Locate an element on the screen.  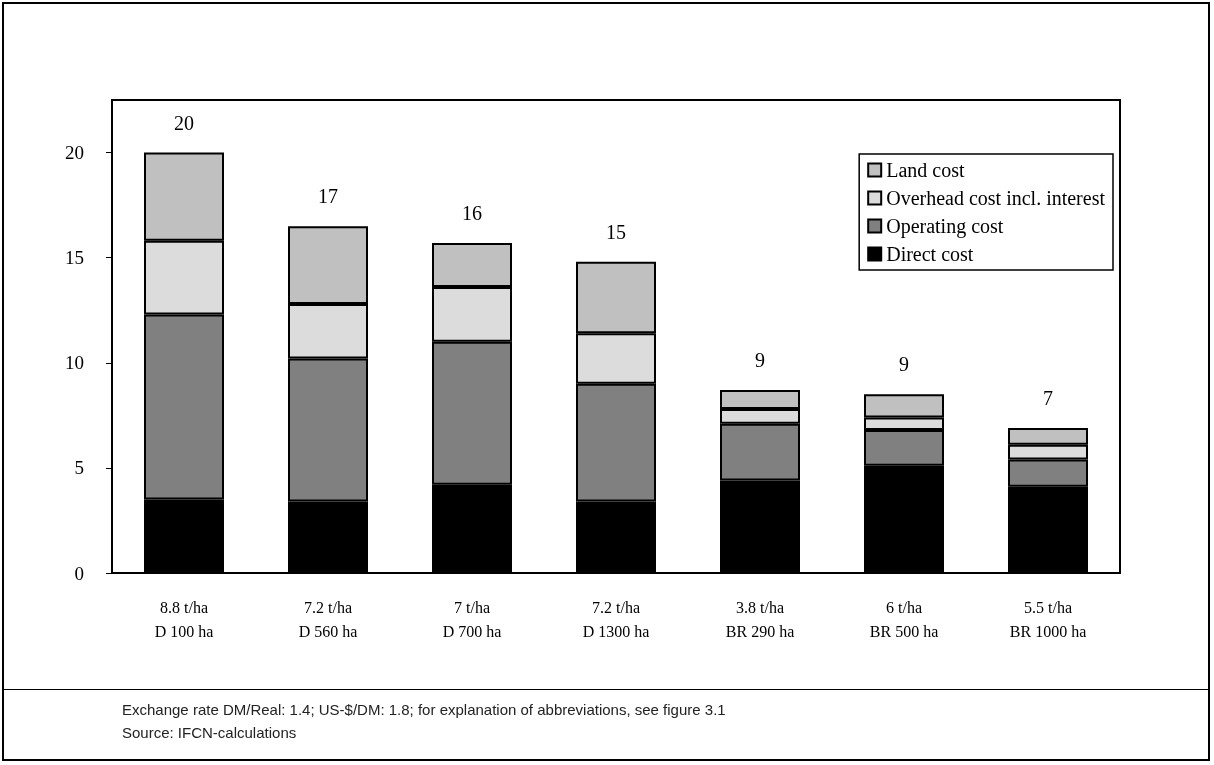
x-tick-label: 6 t/ha BR 500 ha is located at coordinates (904, 619).